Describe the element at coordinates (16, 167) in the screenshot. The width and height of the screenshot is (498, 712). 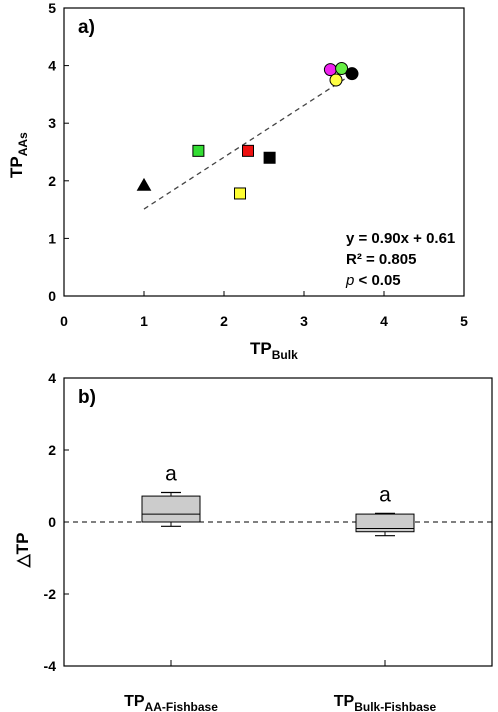
I see `y-axis-title-main: TP` at that location.